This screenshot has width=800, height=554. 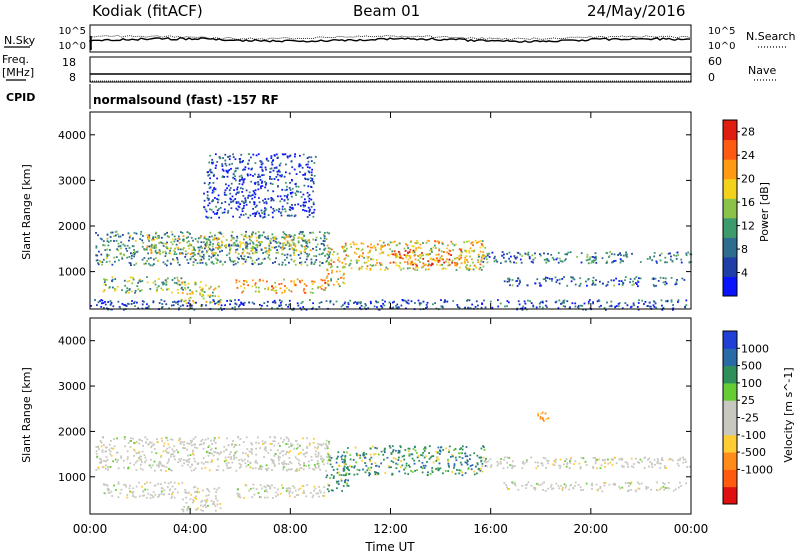 I want to click on time-axis: 00:00 04:00 08:00 12:00 16:00 20:00 00:00, so click(x=391, y=529).